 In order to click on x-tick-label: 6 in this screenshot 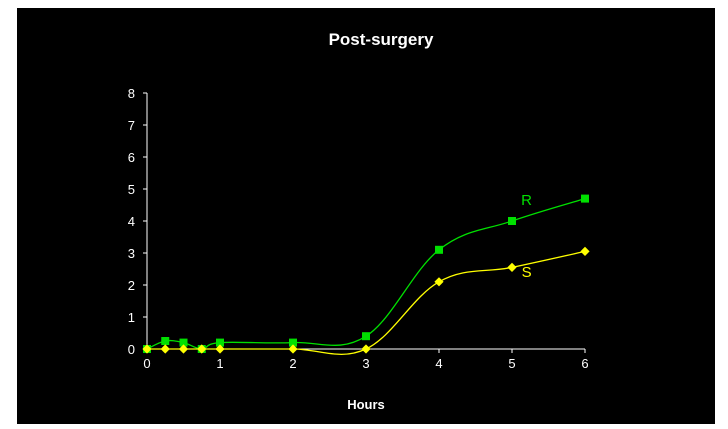, I will do `click(584, 363)`.